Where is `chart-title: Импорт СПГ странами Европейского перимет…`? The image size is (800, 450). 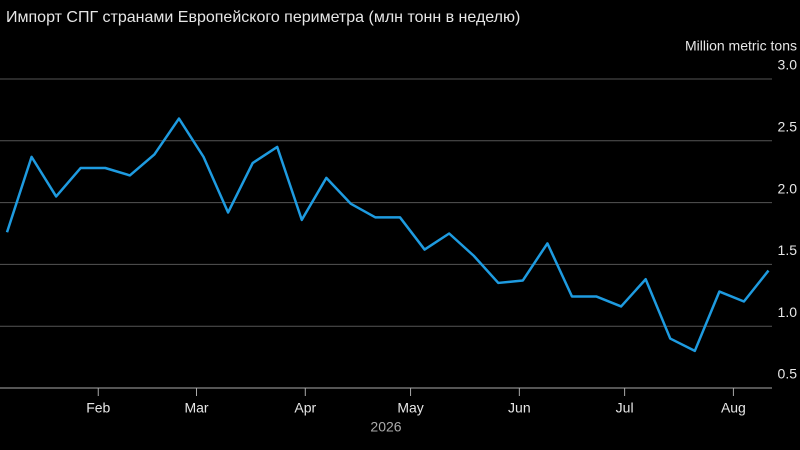
chart-title: Импорт СПГ странами Европейского перимет… is located at coordinates (263, 17).